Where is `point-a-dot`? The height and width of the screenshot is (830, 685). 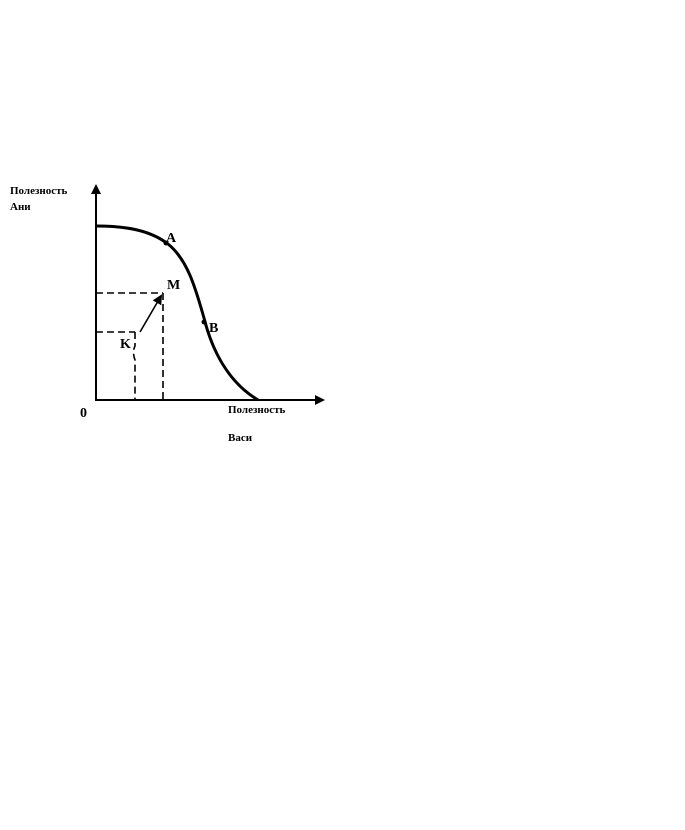 point-a-dot is located at coordinates (166, 243).